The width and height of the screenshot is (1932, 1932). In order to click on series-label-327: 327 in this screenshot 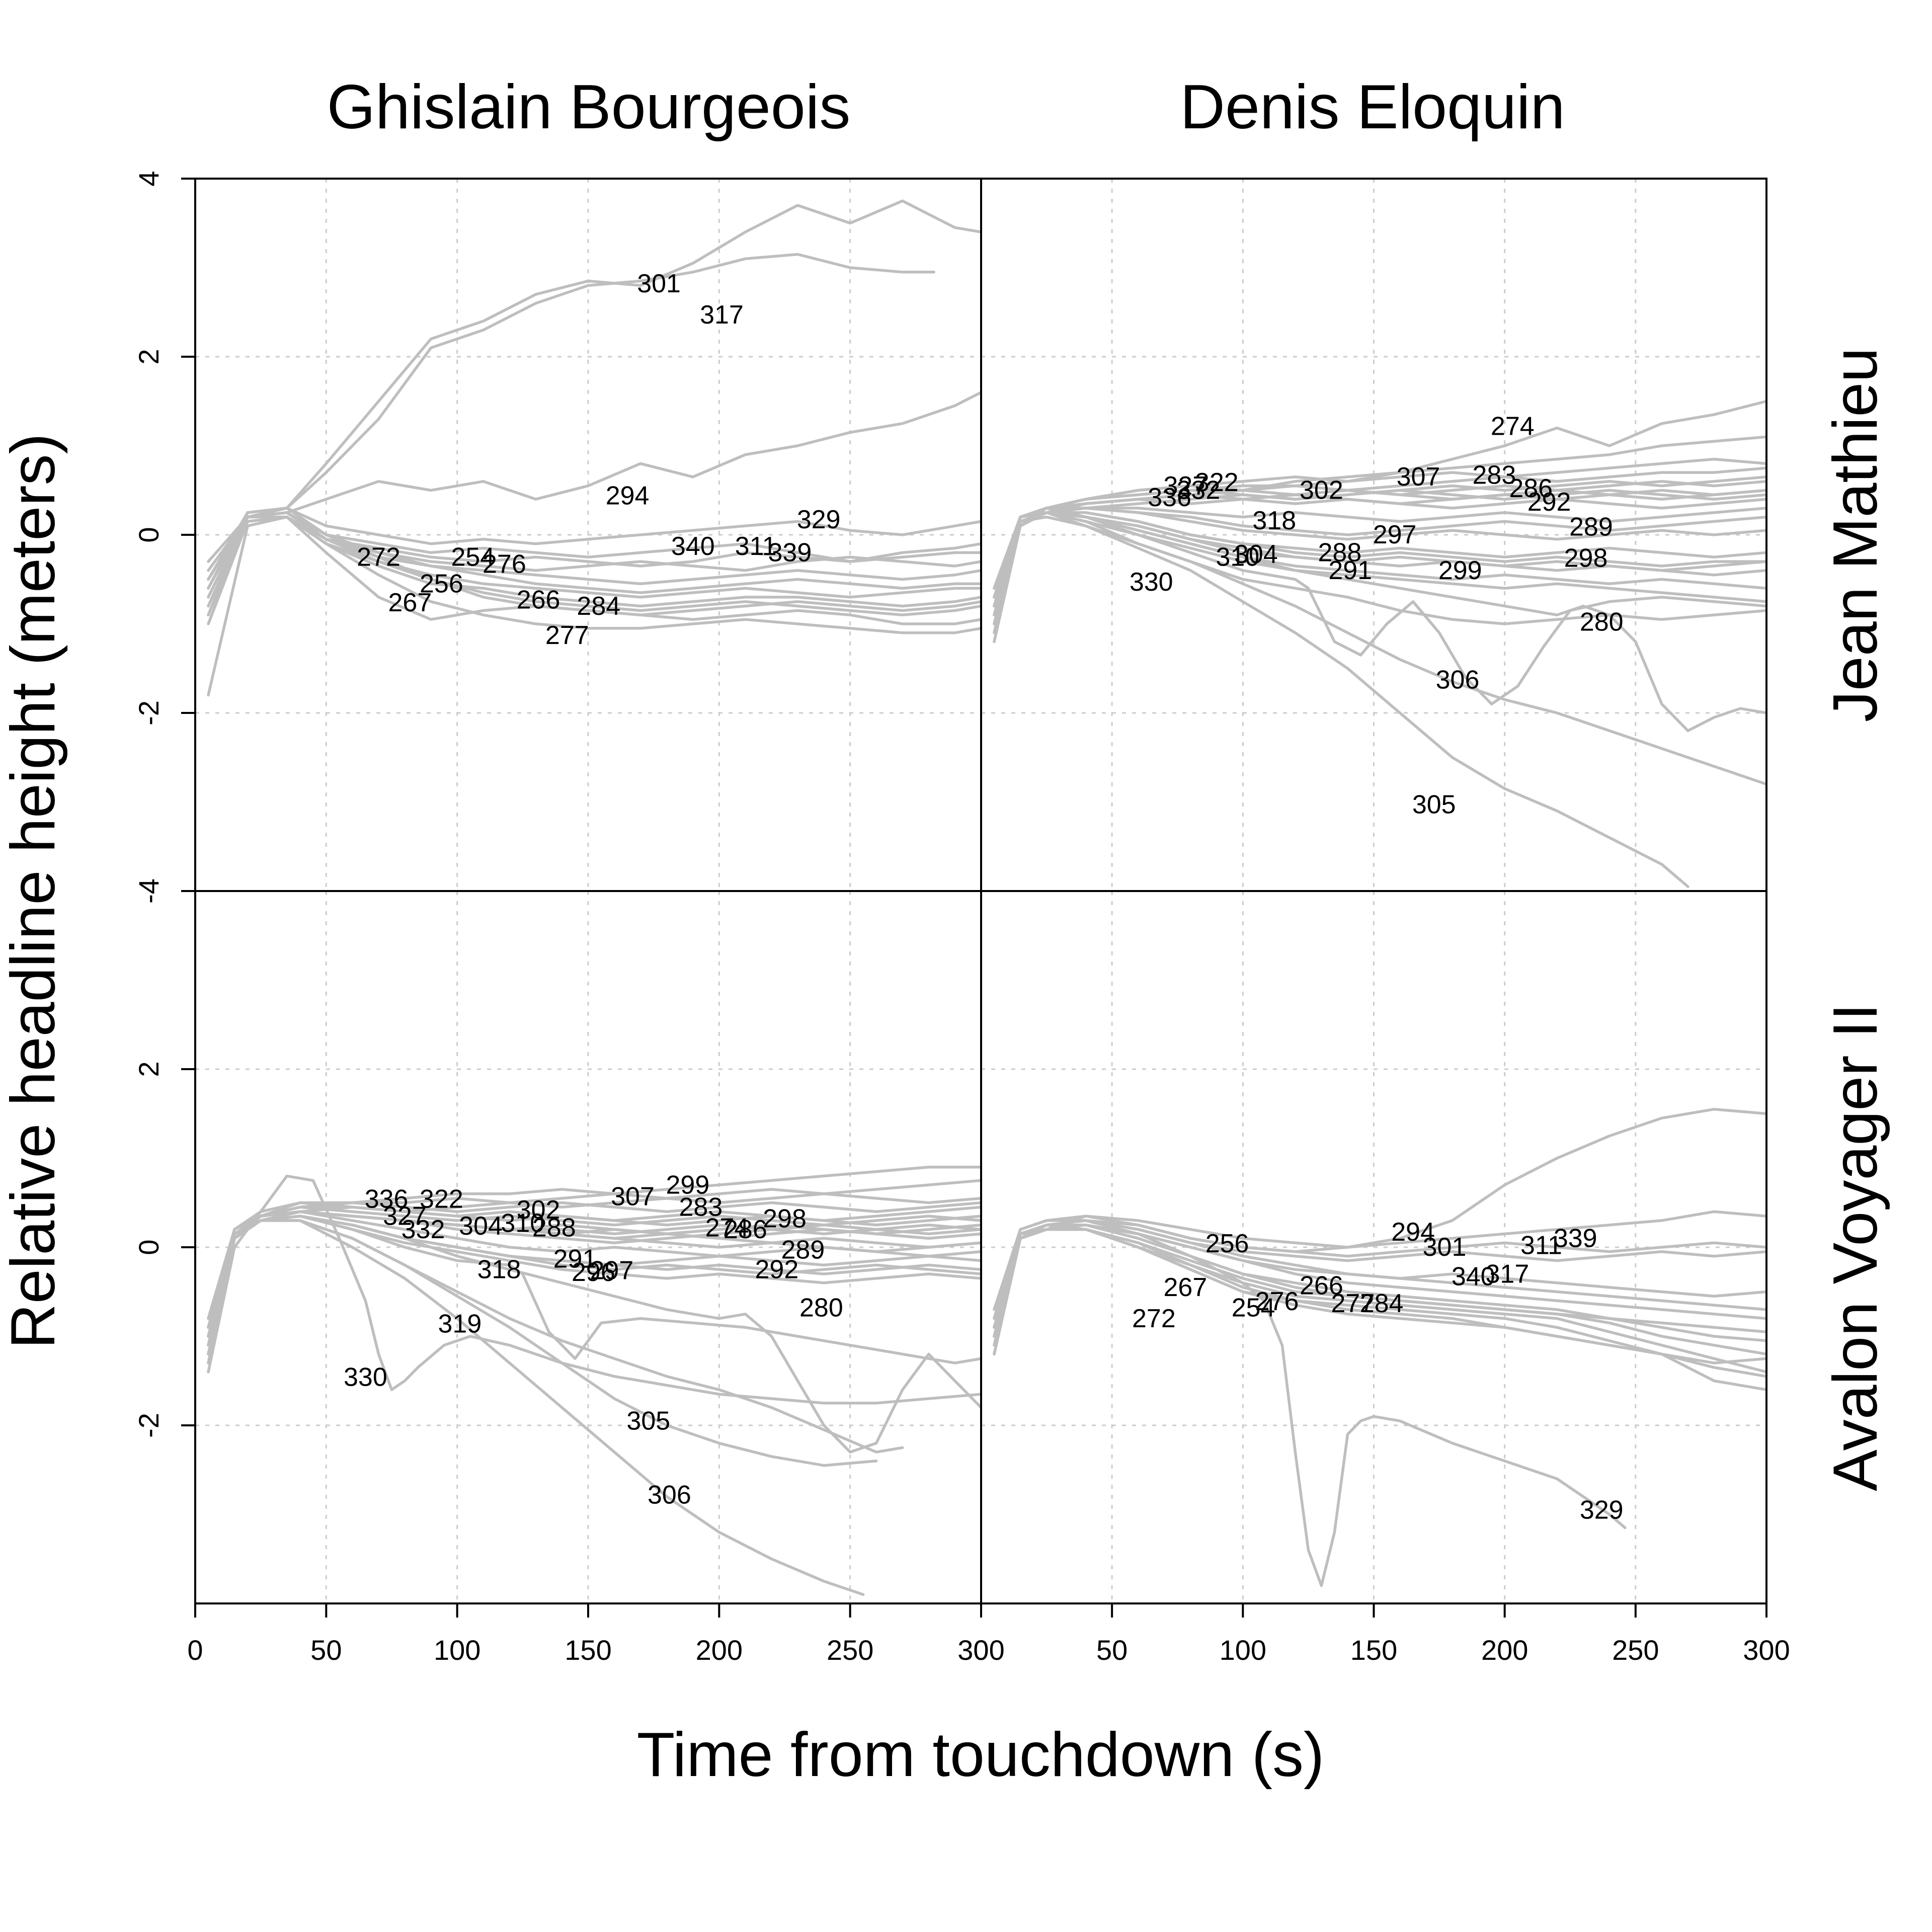, I will do `click(405, 1216)`.